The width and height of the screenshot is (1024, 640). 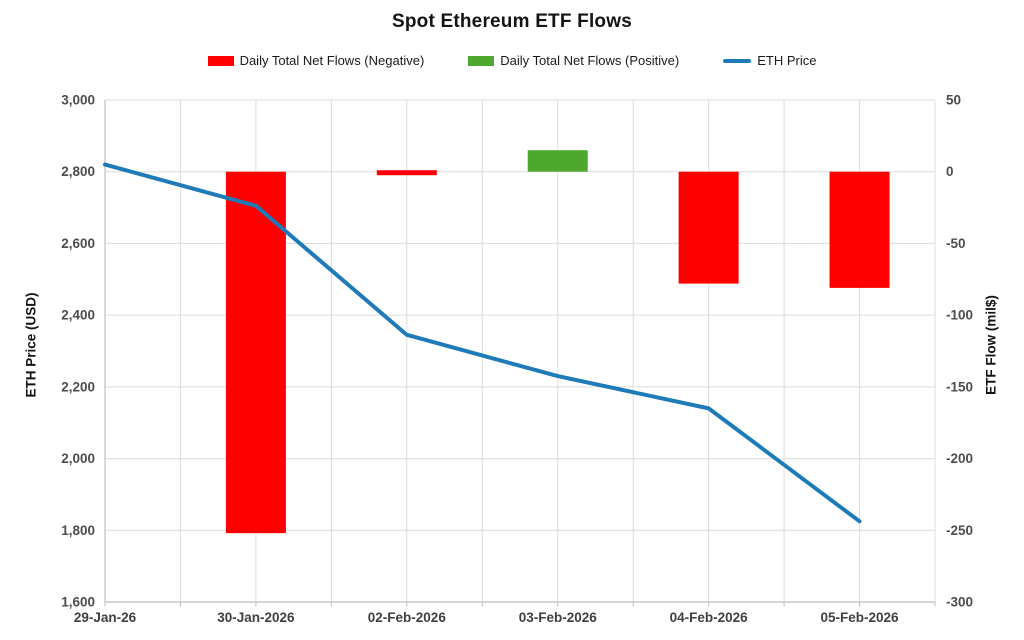 What do you see at coordinates (959, 602) in the screenshot?
I see `right-axis-tick-label: -300` at bounding box center [959, 602].